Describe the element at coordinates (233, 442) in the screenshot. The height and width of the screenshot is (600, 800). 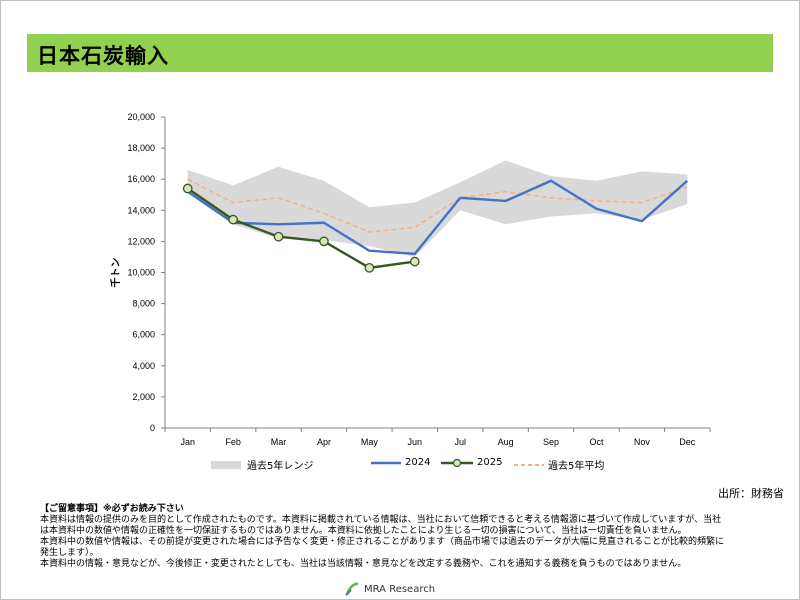
I see `x-tick-label: Feb` at that location.